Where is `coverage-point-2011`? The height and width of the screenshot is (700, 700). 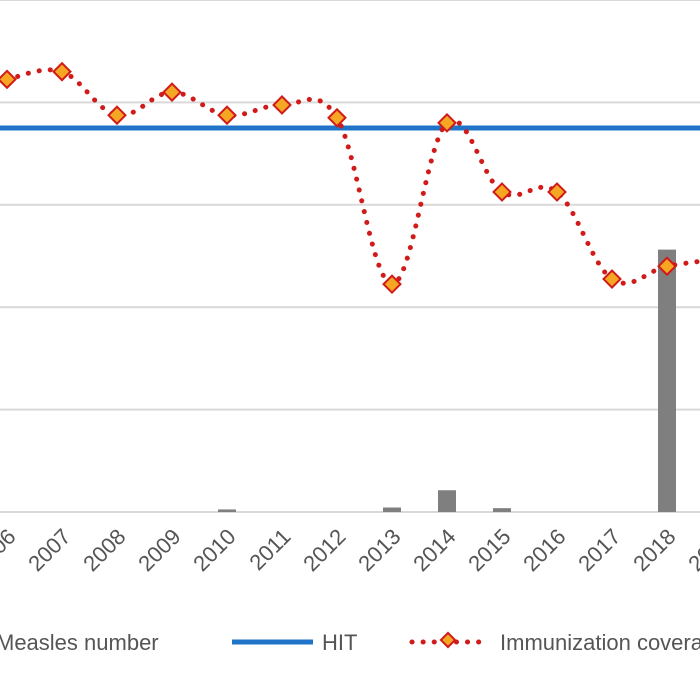
coverage-point-2011 is located at coordinates (282, 105).